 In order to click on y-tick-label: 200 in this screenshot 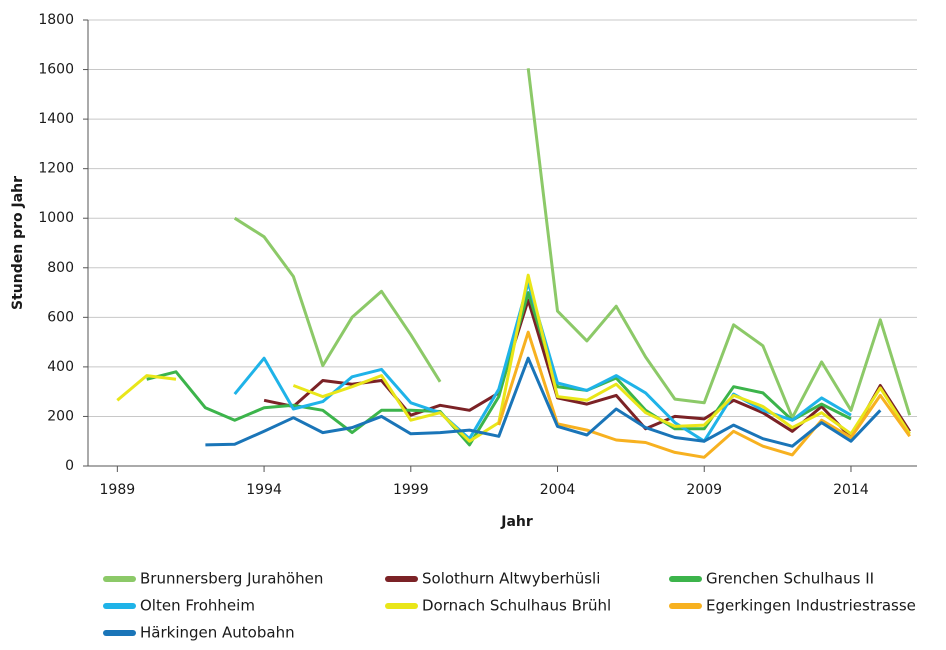, I will do `click(60, 416)`.